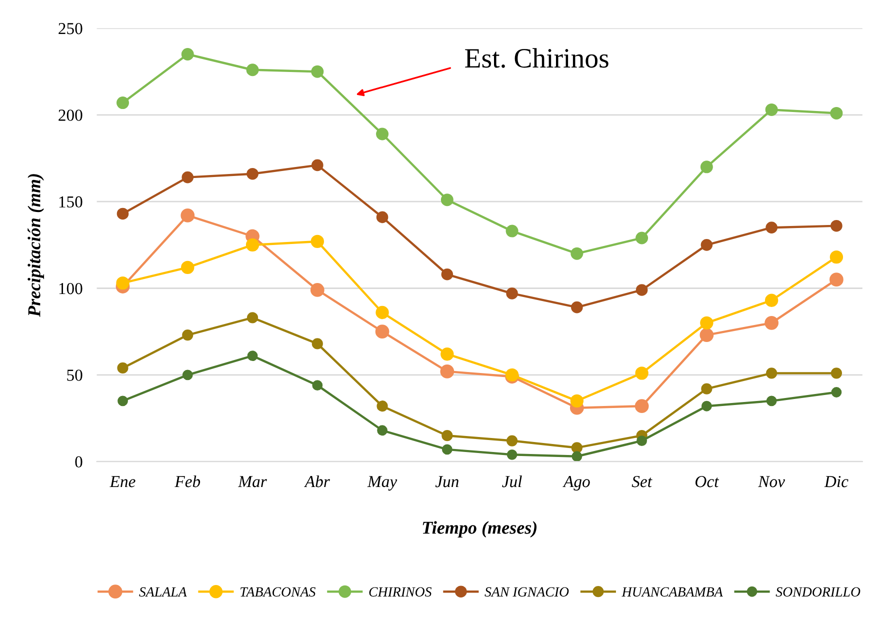  I want to click on x-tick-label: Ago, so click(576, 483).